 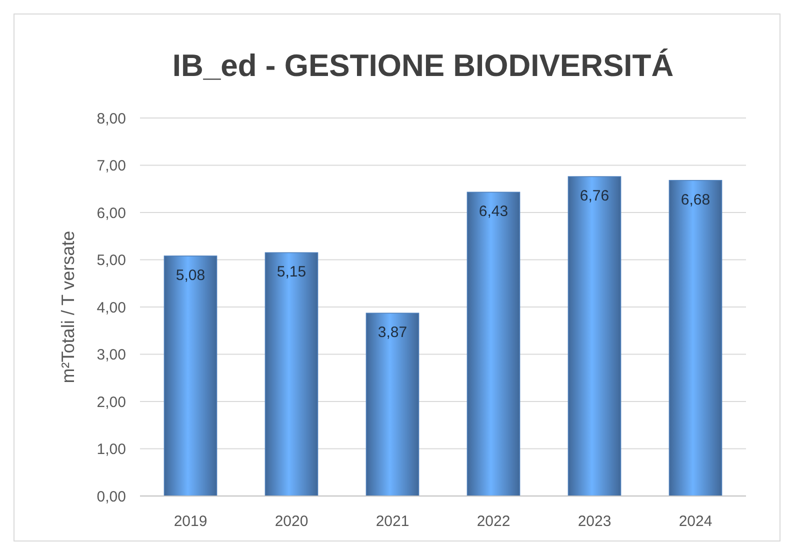 I want to click on x-tick-label: 2022, so click(x=493, y=521).